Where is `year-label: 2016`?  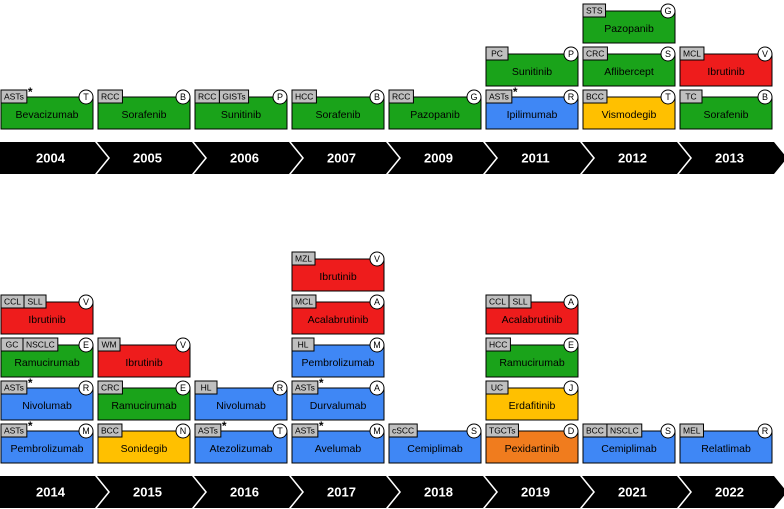 year-label: 2016 is located at coordinates (244, 491).